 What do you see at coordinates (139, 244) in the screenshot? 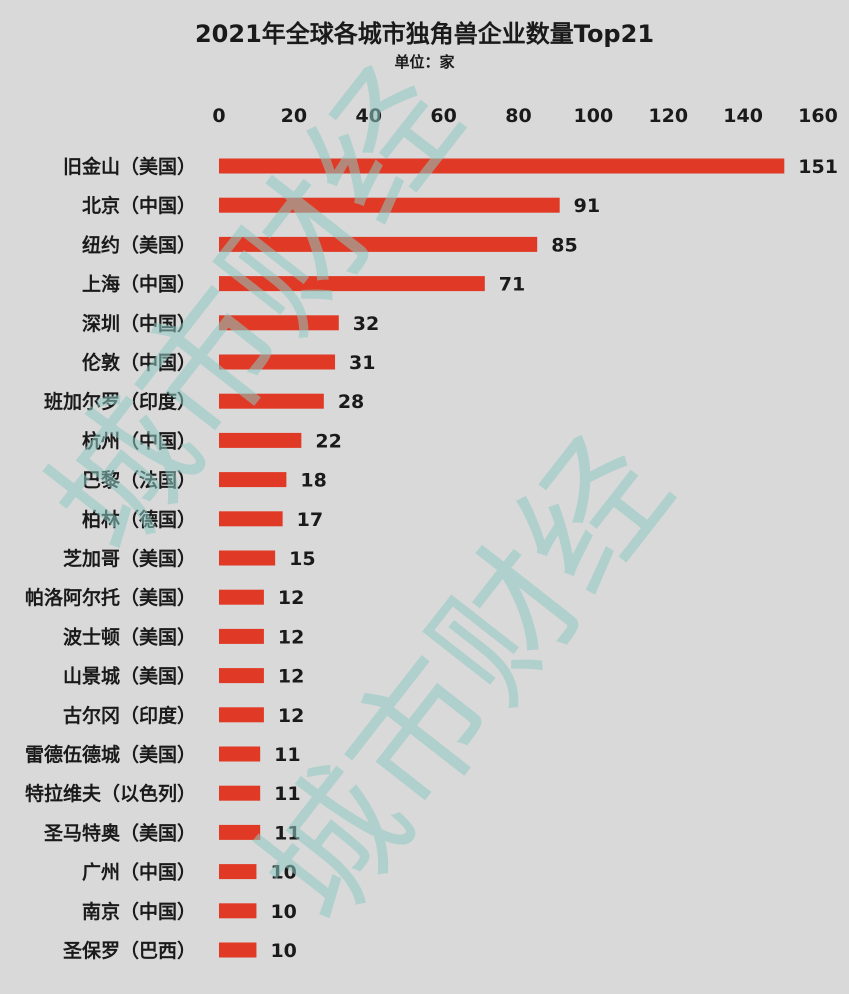
I see `category-label: 纽约（美国）` at bounding box center [139, 244].